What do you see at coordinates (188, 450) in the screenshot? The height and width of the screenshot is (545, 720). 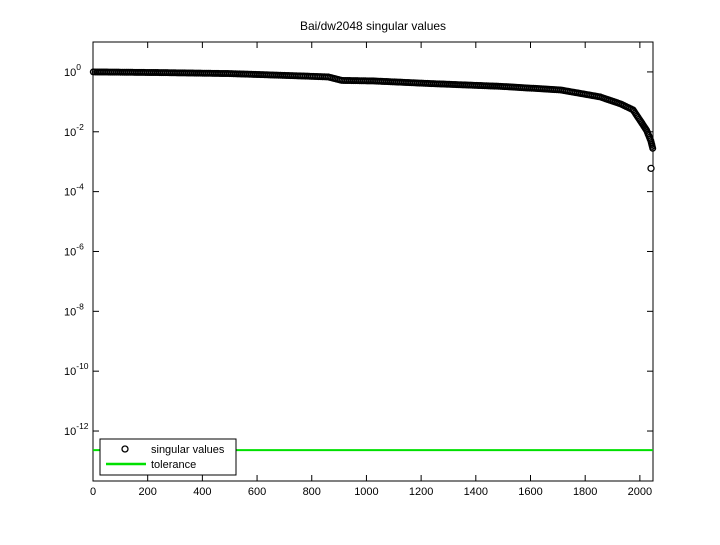 I see `legend-label-singular-values: singular values` at bounding box center [188, 450].